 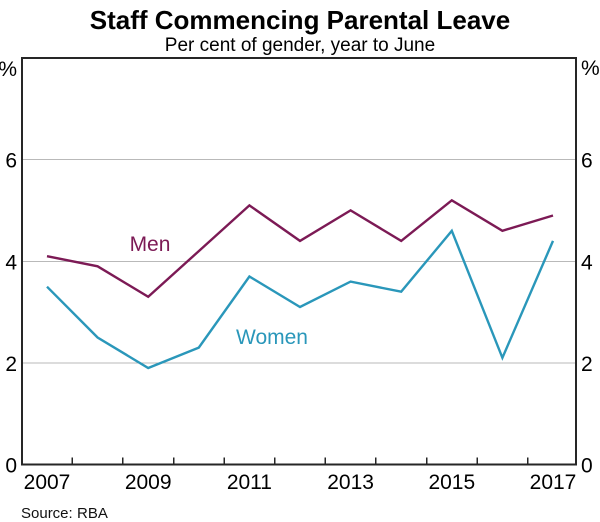 I want to click on y-axis-label-left-2: 2, so click(x=11, y=364).